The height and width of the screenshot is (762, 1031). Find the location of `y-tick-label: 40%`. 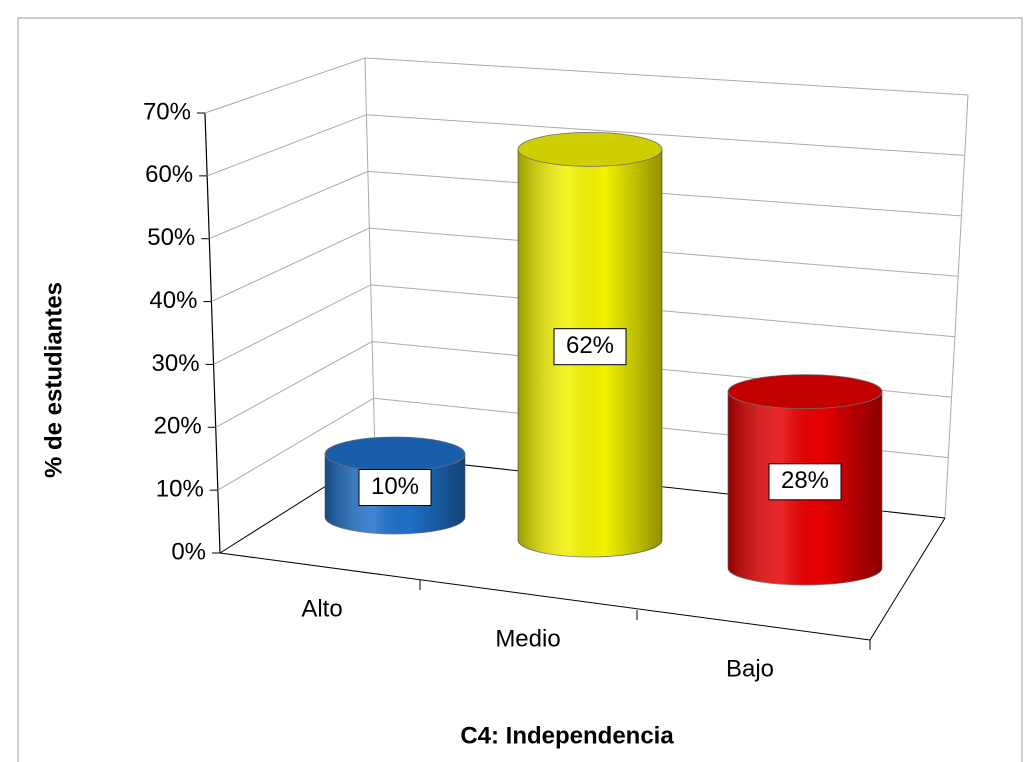

y-tick-label: 40% is located at coordinates (173, 300).